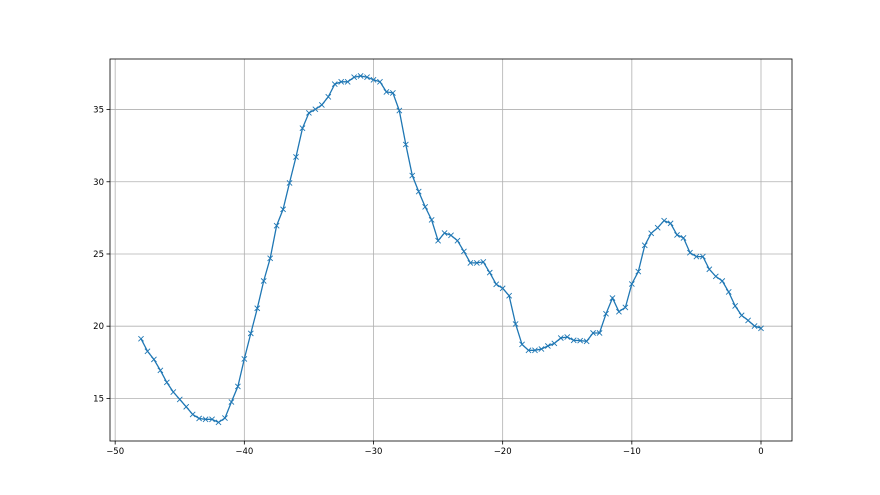 This screenshot has width=880, height=495. What do you see at coordinates (374, 452) in the screenshot?
I see `x-tick-label: −30` at bounding box center [374, 452].